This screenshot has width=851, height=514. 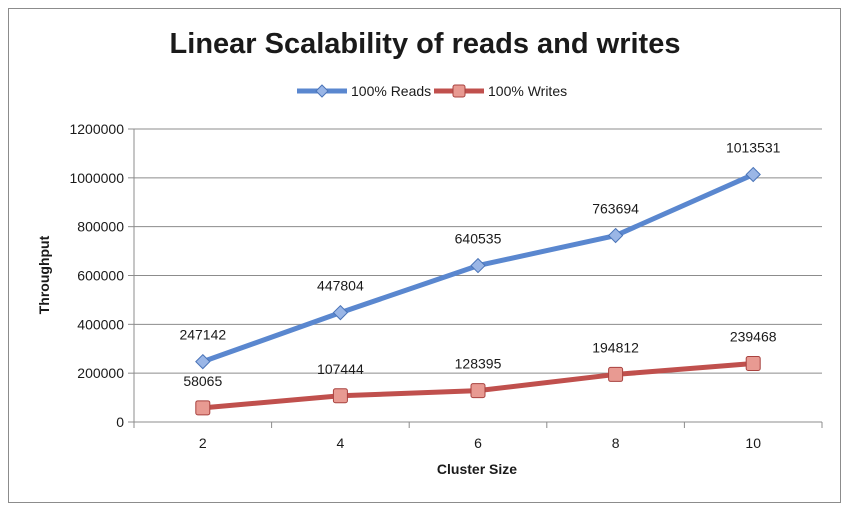 What do you see at coordinates (753, 148) in the screenshot?
I see `data-label: 1013531` at bounding box center [753, 148].